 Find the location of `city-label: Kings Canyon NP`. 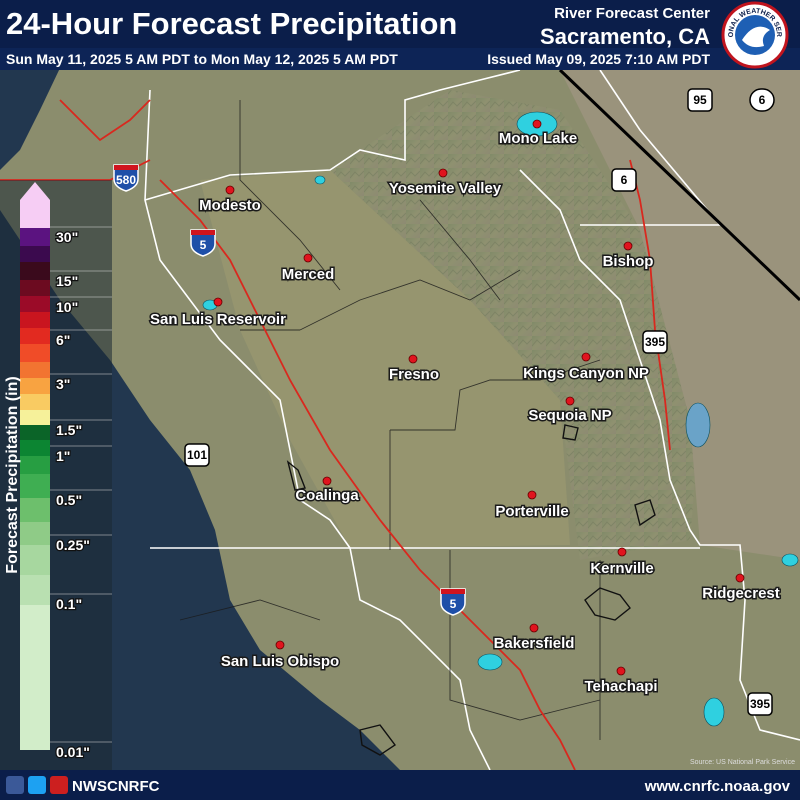

city-label: Kings Canyon NP is located at coordinates (586, 373).